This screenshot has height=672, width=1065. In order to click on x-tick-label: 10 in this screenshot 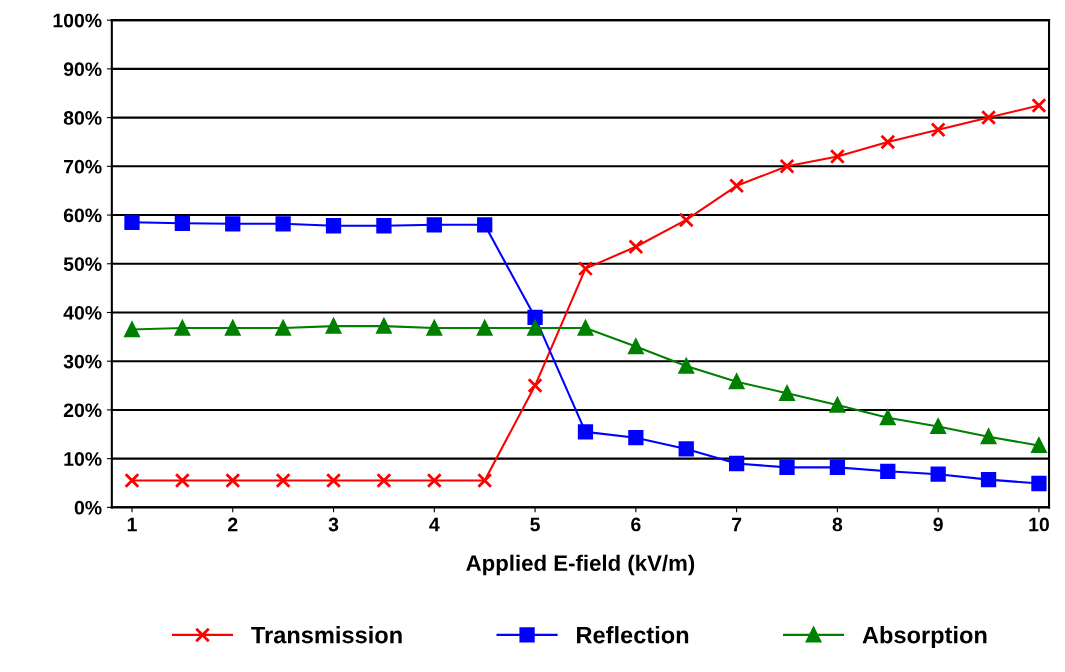, I will do `click(1039, 524)`.